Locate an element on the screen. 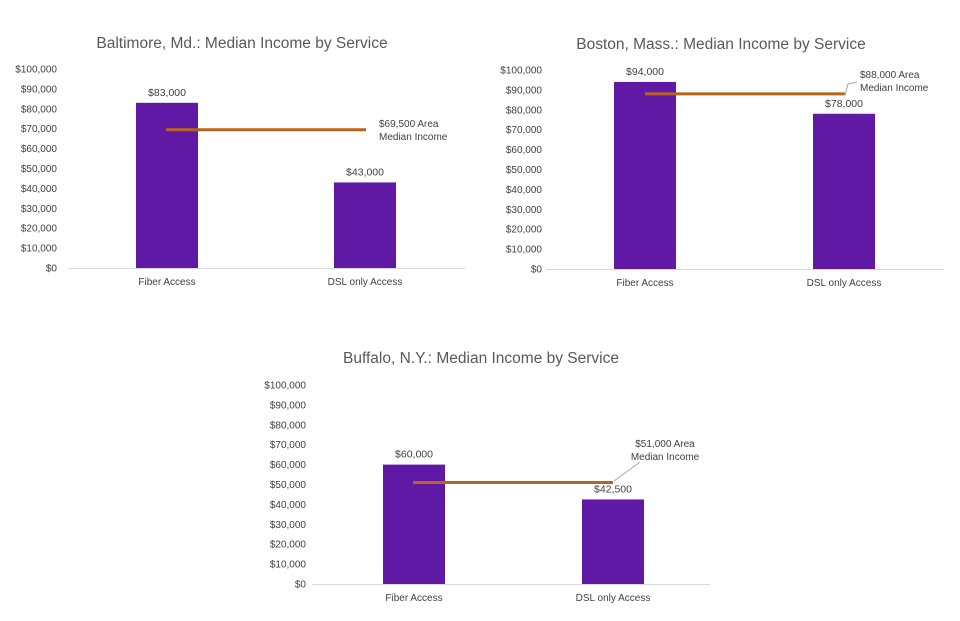  median-income-annotation: $51,000 Area is located at coordinates (665, 444).